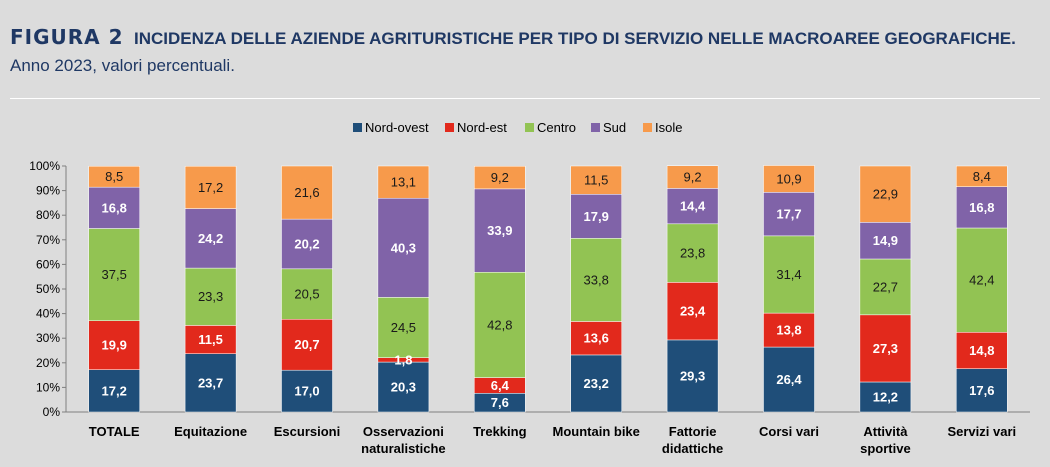 The width and height of the screenshot is (1050, 467). I want to click on data-label: 14,8, so click(981, 350).